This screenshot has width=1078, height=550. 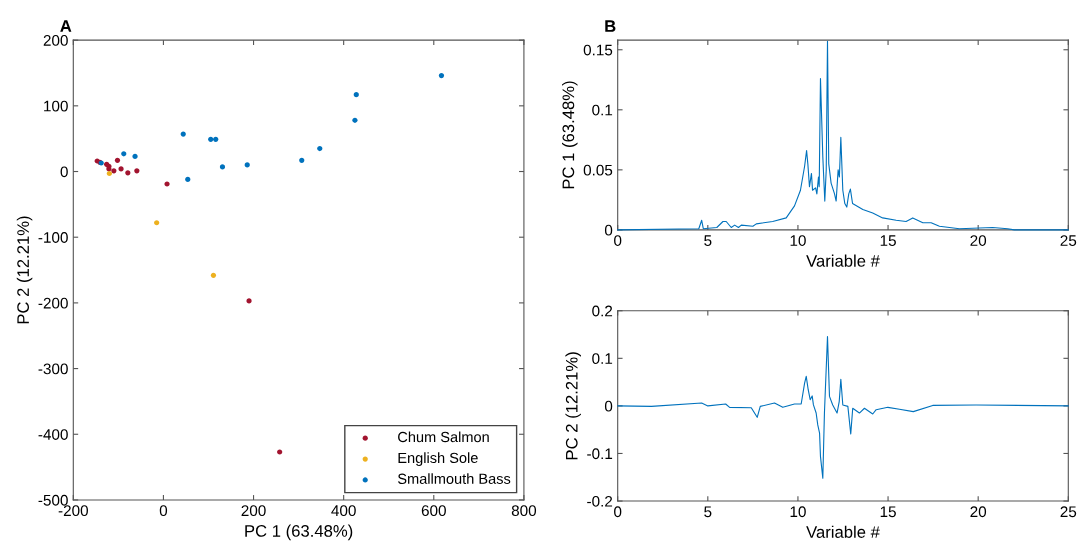 I want to click on y-tick-label: -0.2, so click(x=600, y=501).